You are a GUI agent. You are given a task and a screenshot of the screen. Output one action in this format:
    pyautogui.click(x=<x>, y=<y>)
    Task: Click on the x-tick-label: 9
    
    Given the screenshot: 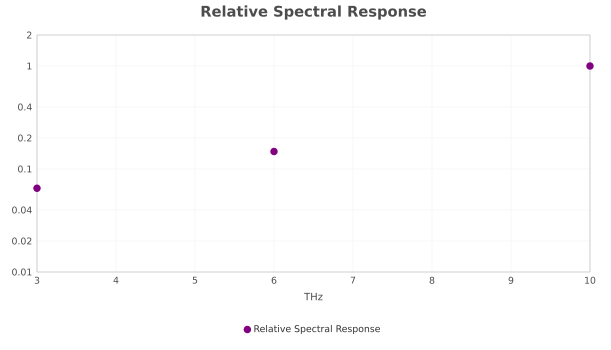 What is the action you would take?
    pyautogui.click(x=511, y=280)
    